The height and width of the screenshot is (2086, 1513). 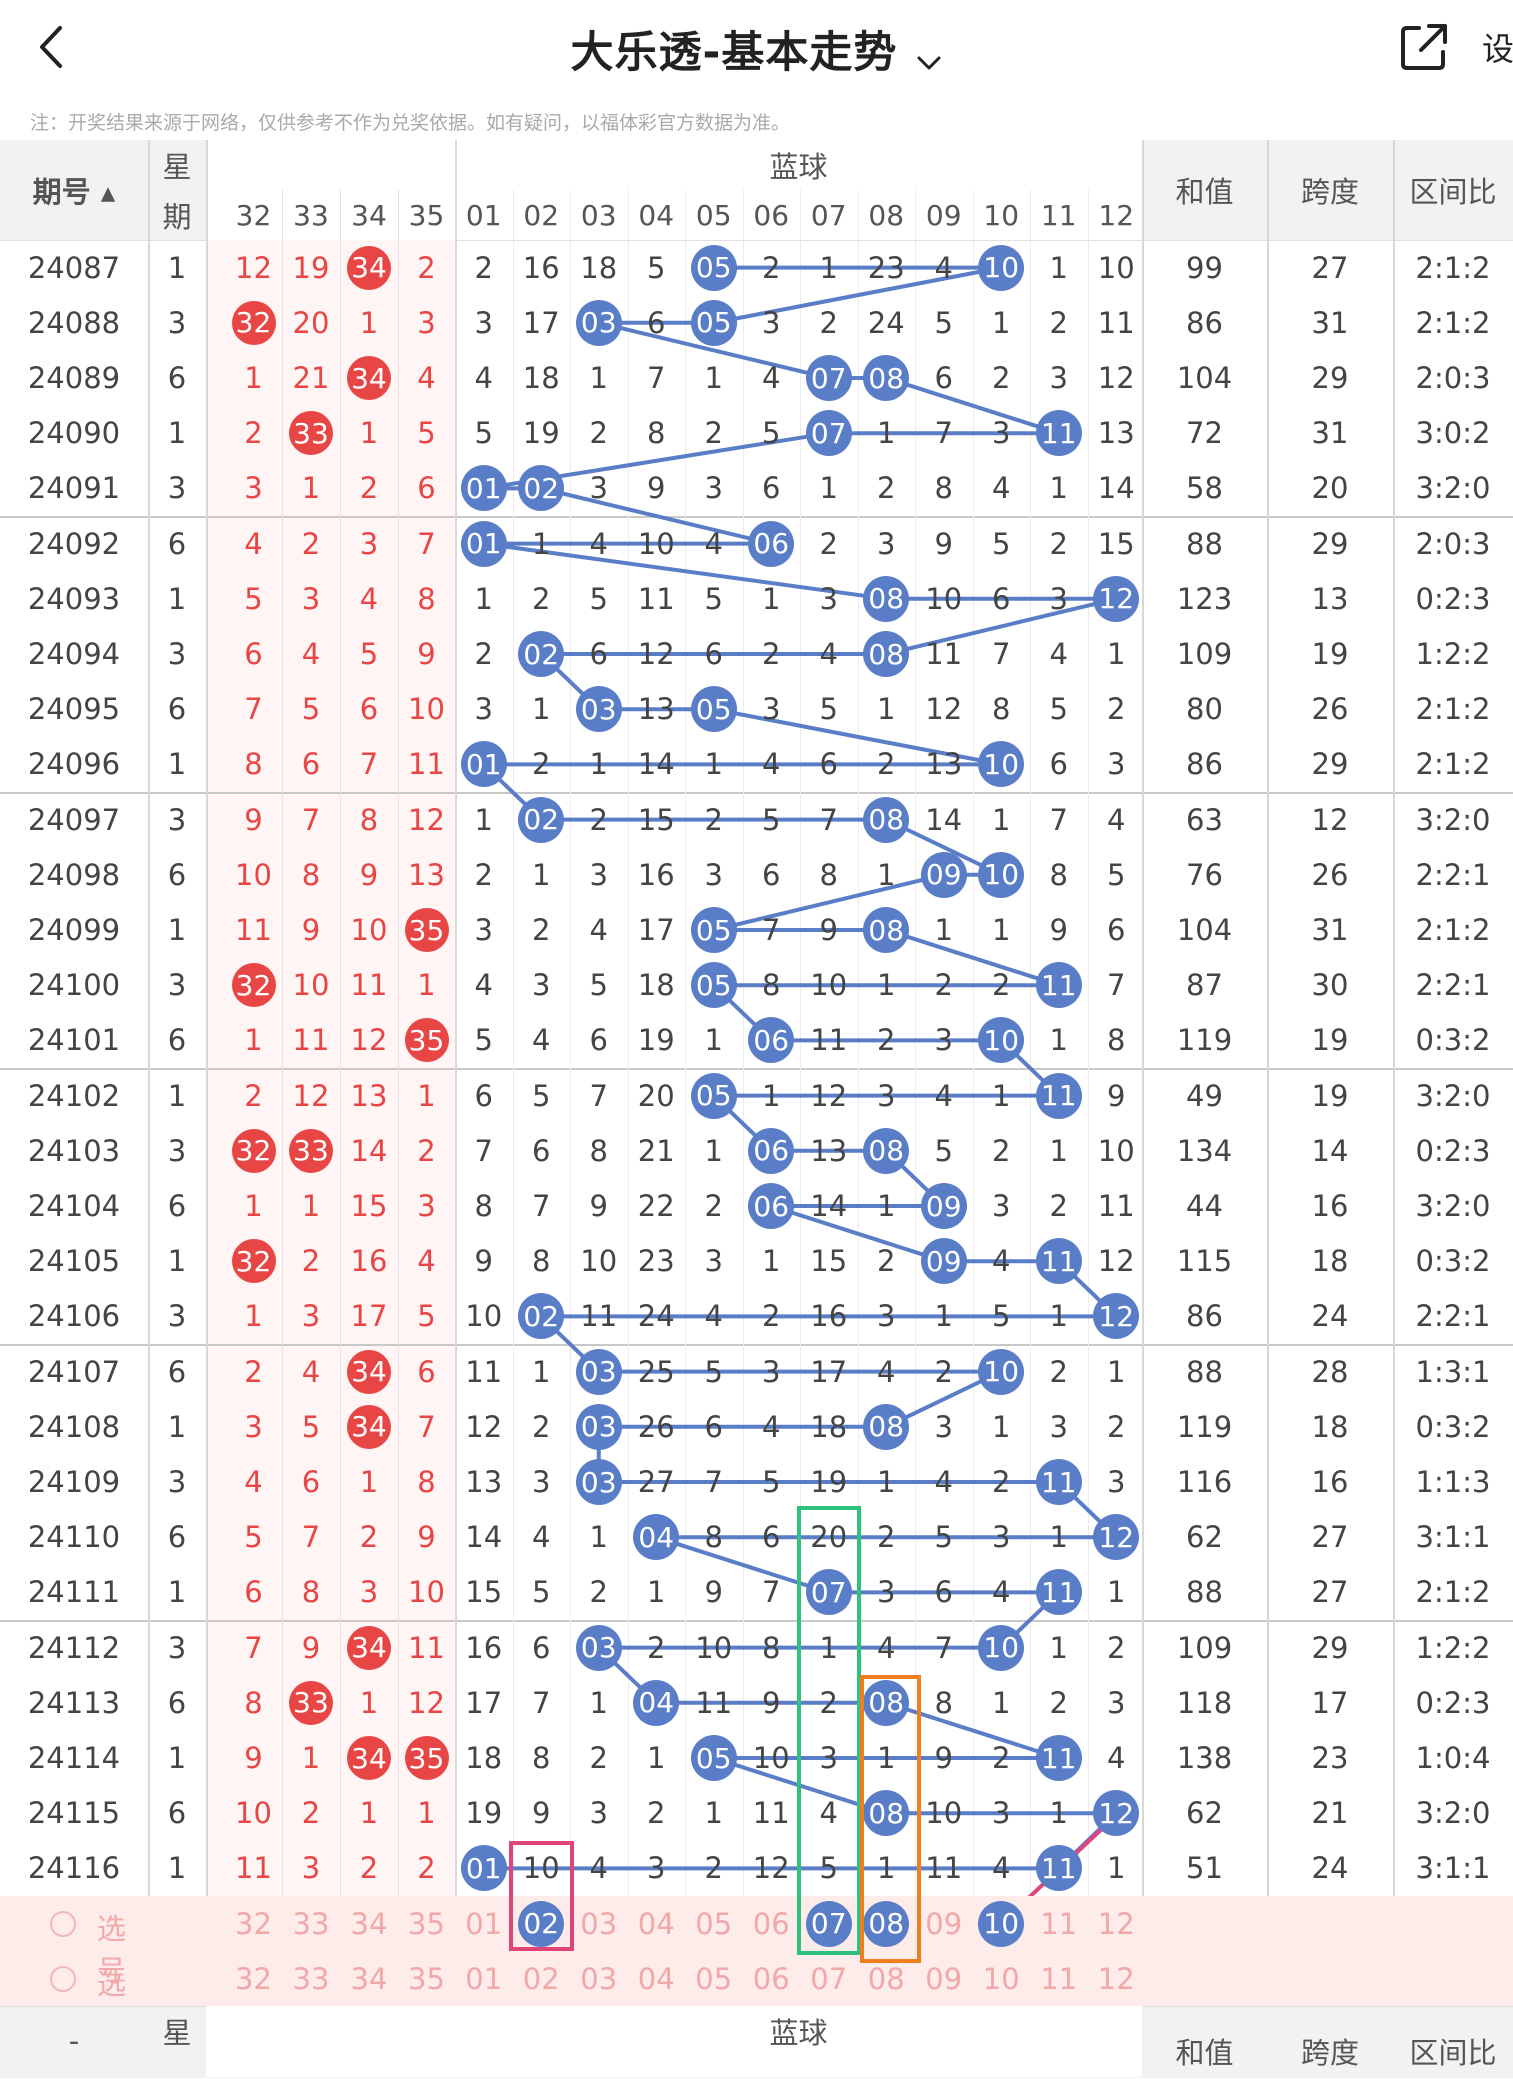 I want to click on highlight-box-orange, so click(x=890, y=1819).